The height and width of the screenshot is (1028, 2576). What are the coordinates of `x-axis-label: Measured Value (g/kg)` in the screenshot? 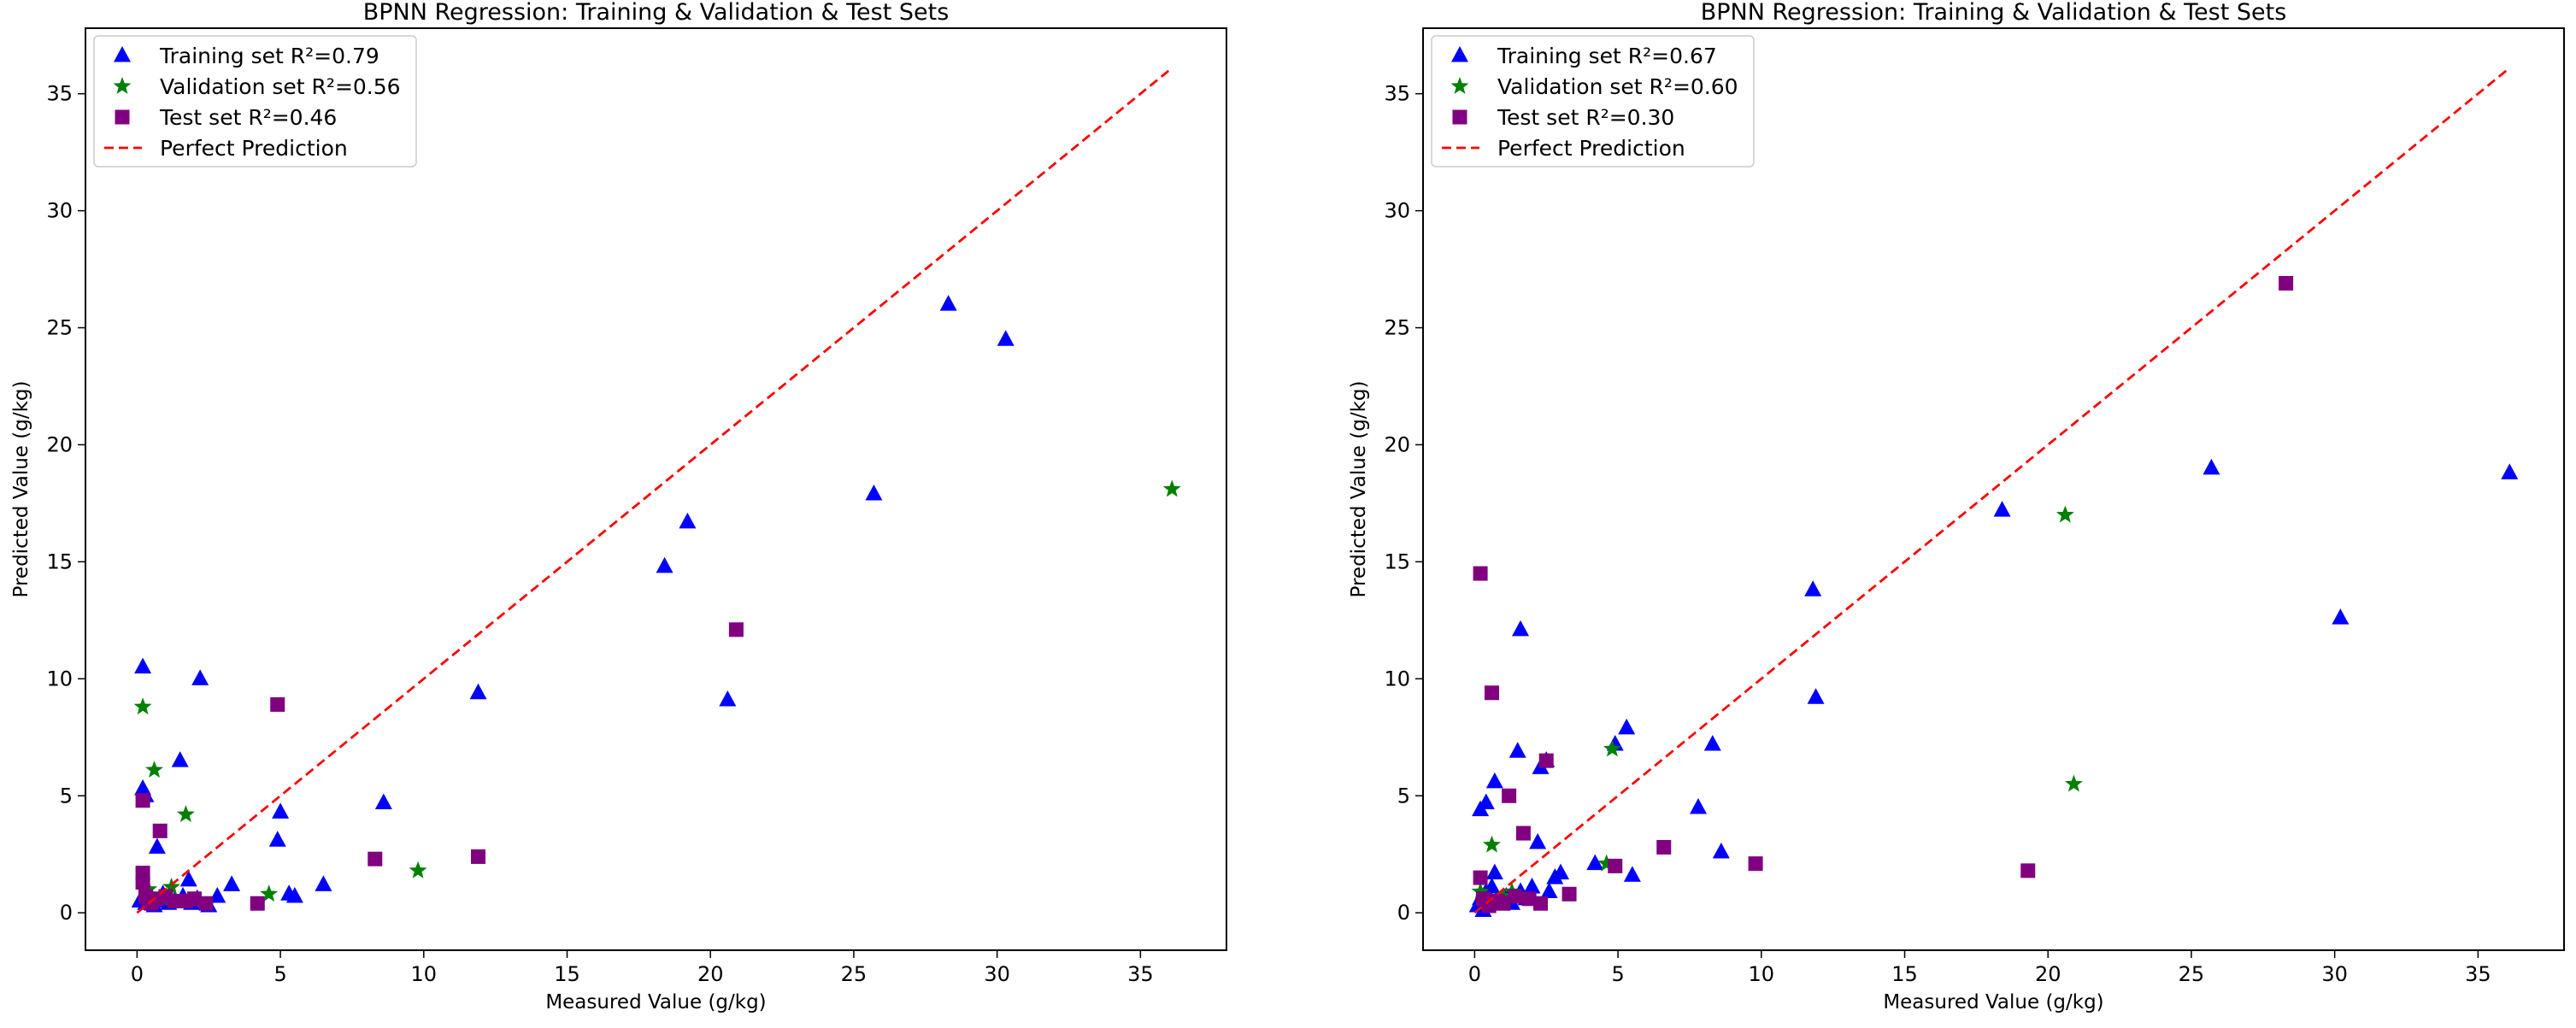 It's located at (1993, 1002).